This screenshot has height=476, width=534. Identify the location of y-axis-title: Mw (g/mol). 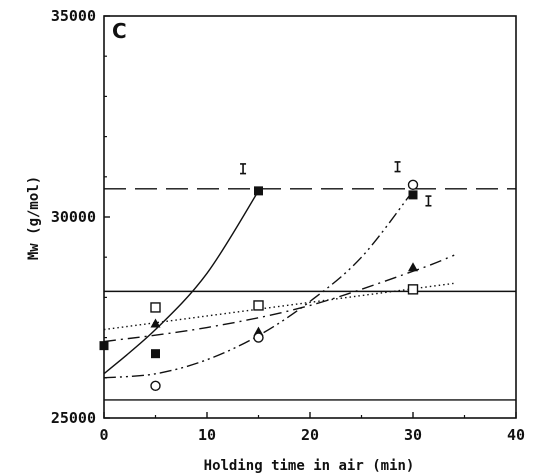
(34, 218).